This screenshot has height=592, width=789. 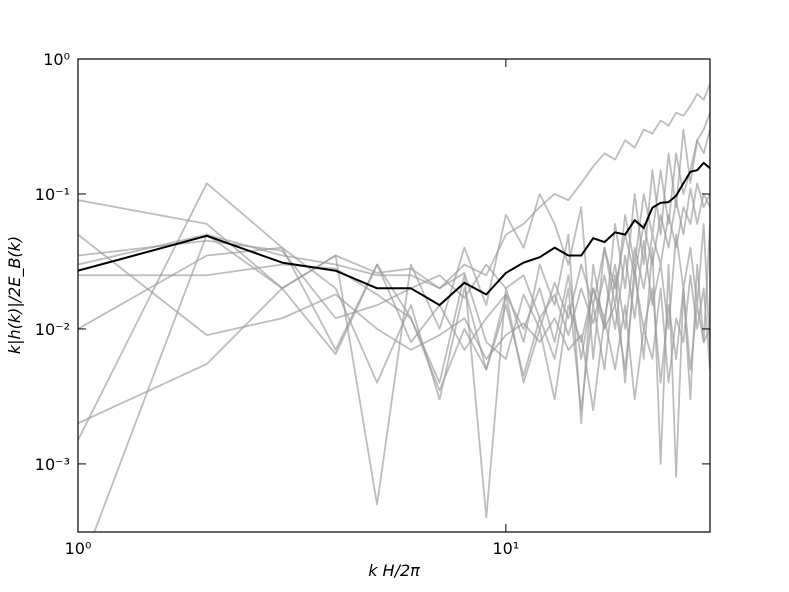 What do you see at coordinates (394, 570) in the screenshot?
I see `x-axis-label: k H/2π` at bounding box center [394, 570].